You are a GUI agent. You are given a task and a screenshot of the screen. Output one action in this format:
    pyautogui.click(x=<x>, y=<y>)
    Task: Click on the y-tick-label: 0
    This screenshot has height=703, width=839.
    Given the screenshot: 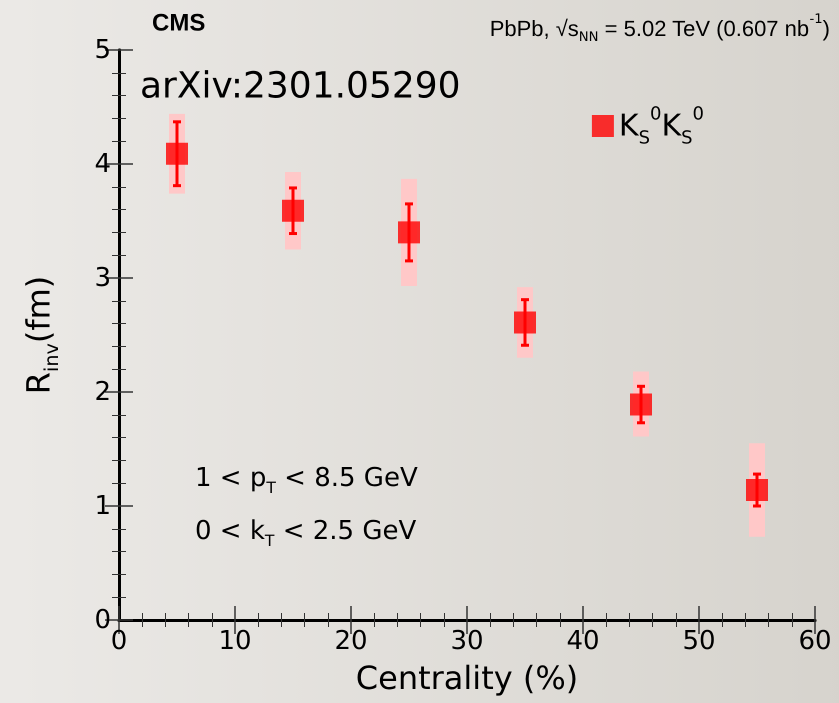 What is the action you would take?
    pyautogui.click(x=102, y=620)
    